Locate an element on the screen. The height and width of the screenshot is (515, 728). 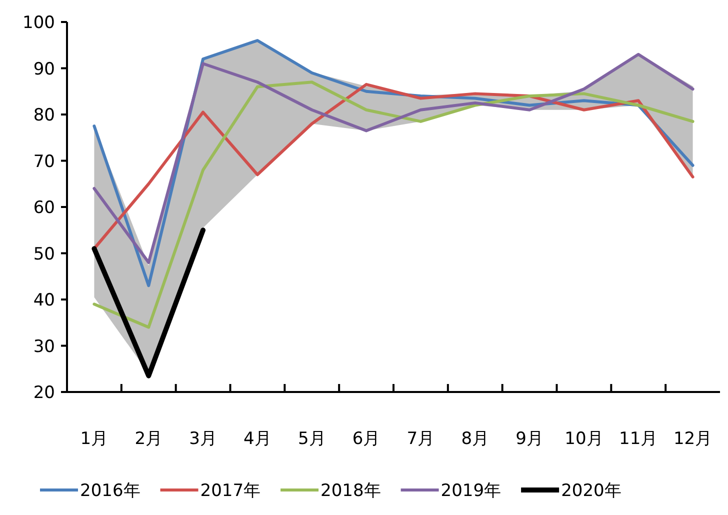
y-tick-label: 50 is located at coordinates (44, 254).